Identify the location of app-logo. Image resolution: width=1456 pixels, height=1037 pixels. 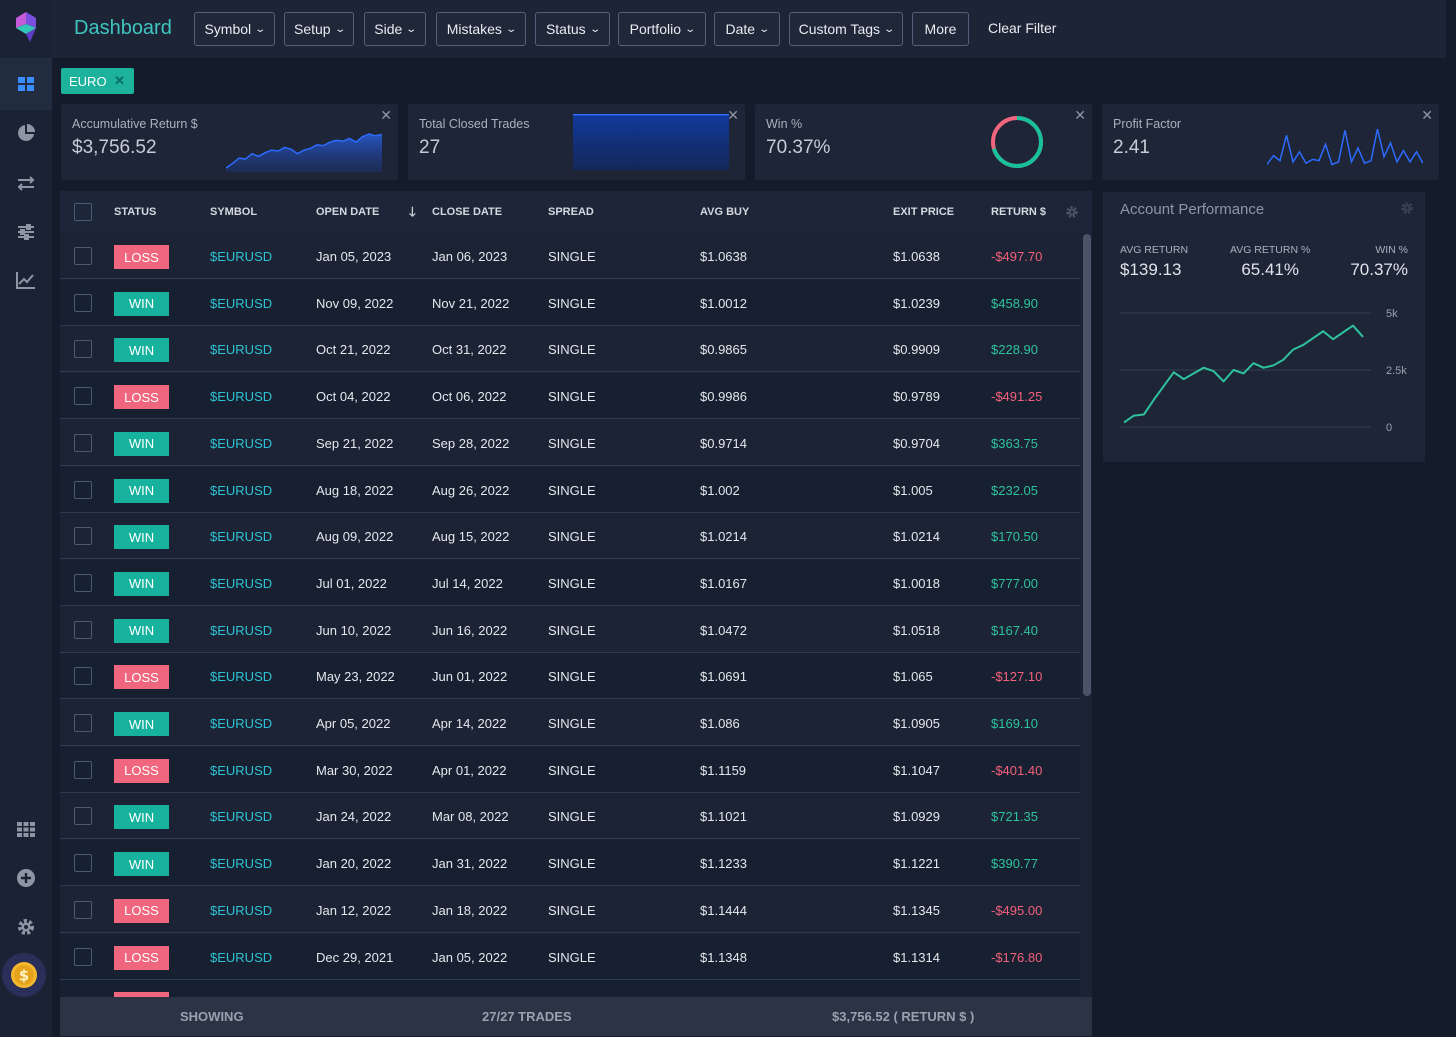
(26, 27).